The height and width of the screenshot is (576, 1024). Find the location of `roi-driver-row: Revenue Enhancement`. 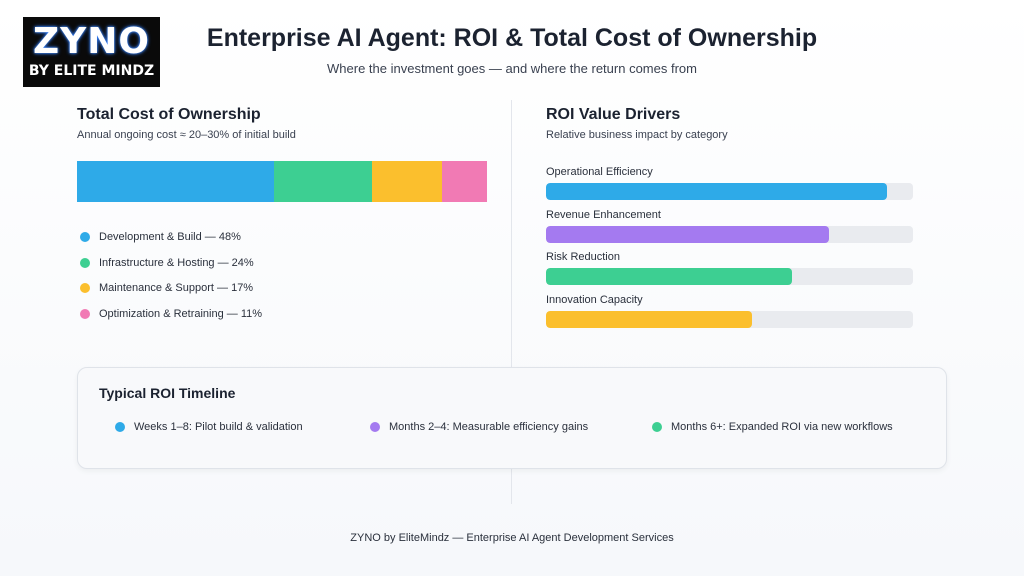

roi-driver-row: Revenue Enhancement is located at coordinates (729, 225).